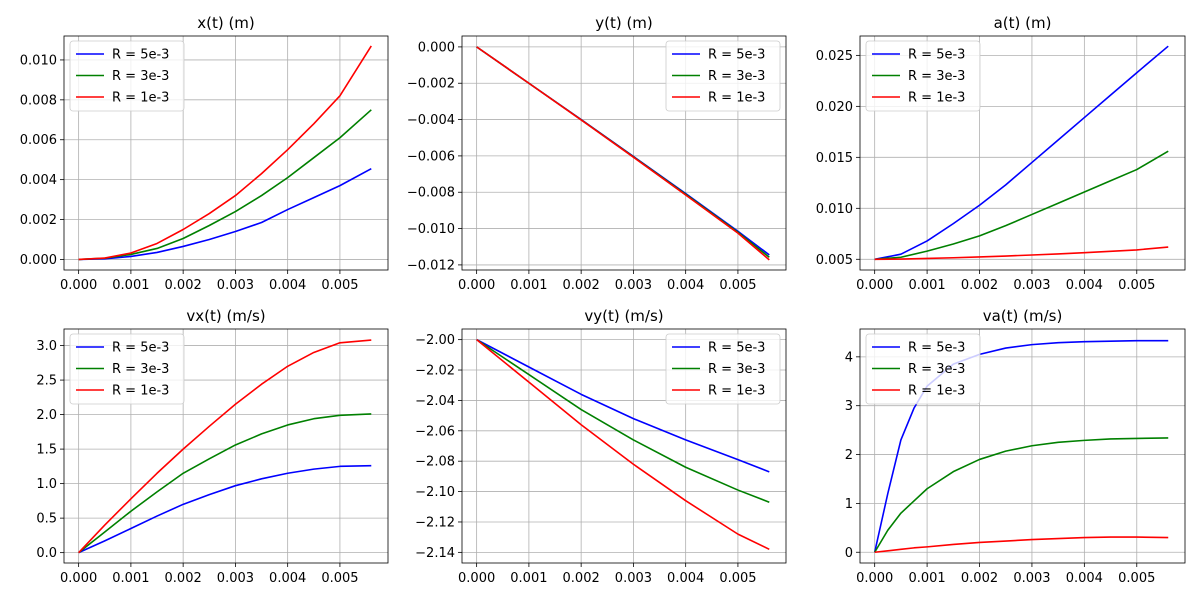  I want to click on y-tick-label: −0.002, so click(431, 84).